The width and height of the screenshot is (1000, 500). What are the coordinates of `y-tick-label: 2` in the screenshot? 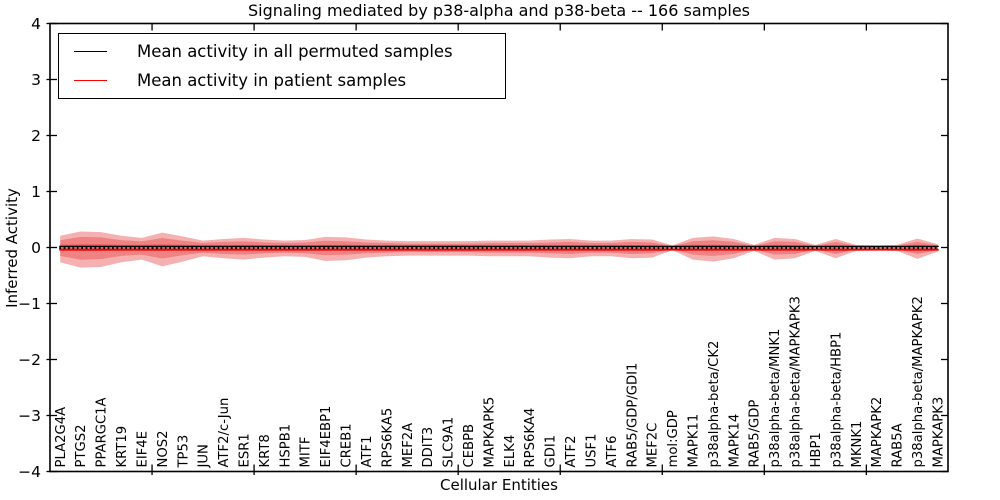 It's located at (36, 136).